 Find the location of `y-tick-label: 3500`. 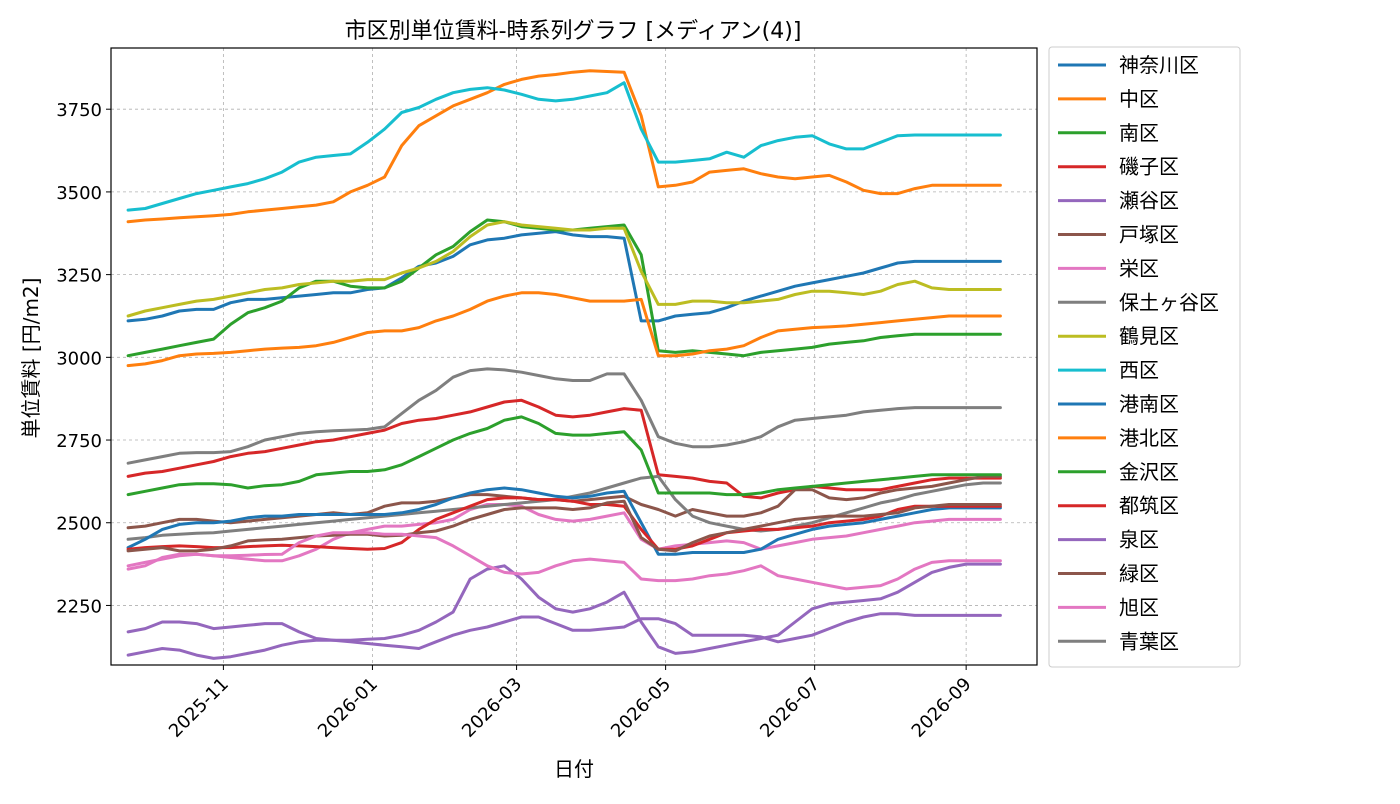

y-tick-label: 3500 is located at coordinates (79, 193).